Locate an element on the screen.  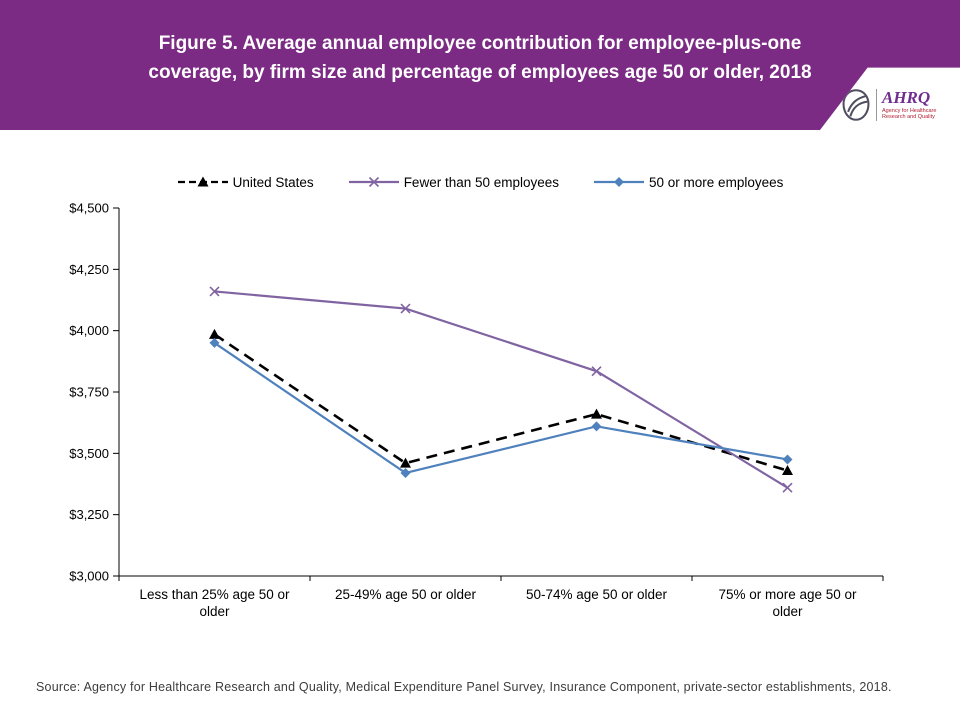
legend-marker-triangle-icon is located at coordinates (202, 181).